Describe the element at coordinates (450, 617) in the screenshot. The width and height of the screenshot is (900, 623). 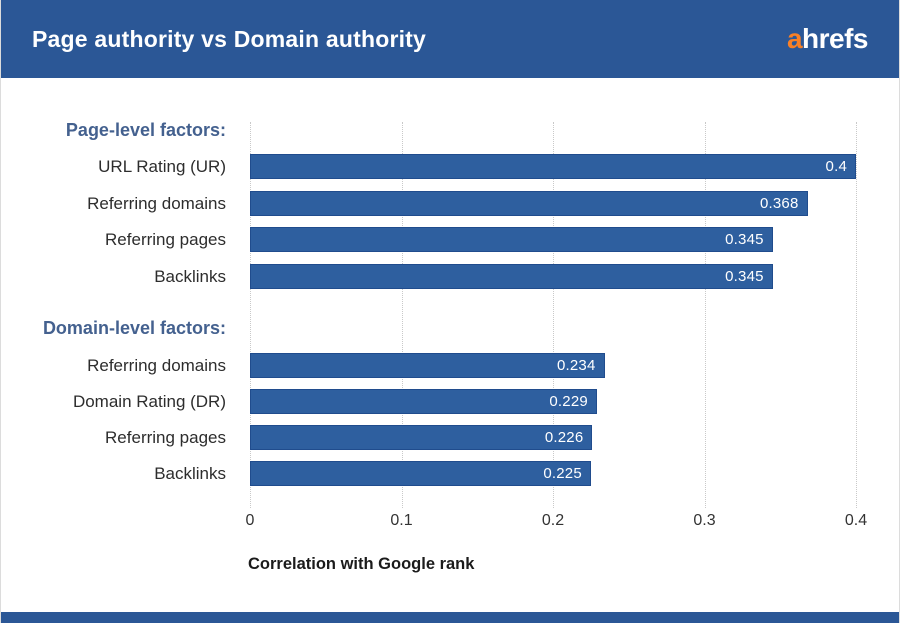
I see `footer-bar` at that location.